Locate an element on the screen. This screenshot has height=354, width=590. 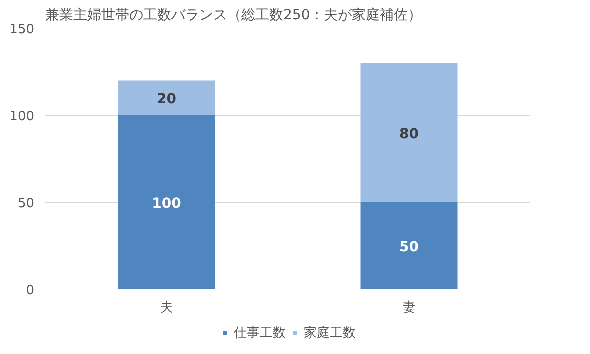
y-tick-label: 50 is located at coordinates (26, 204).